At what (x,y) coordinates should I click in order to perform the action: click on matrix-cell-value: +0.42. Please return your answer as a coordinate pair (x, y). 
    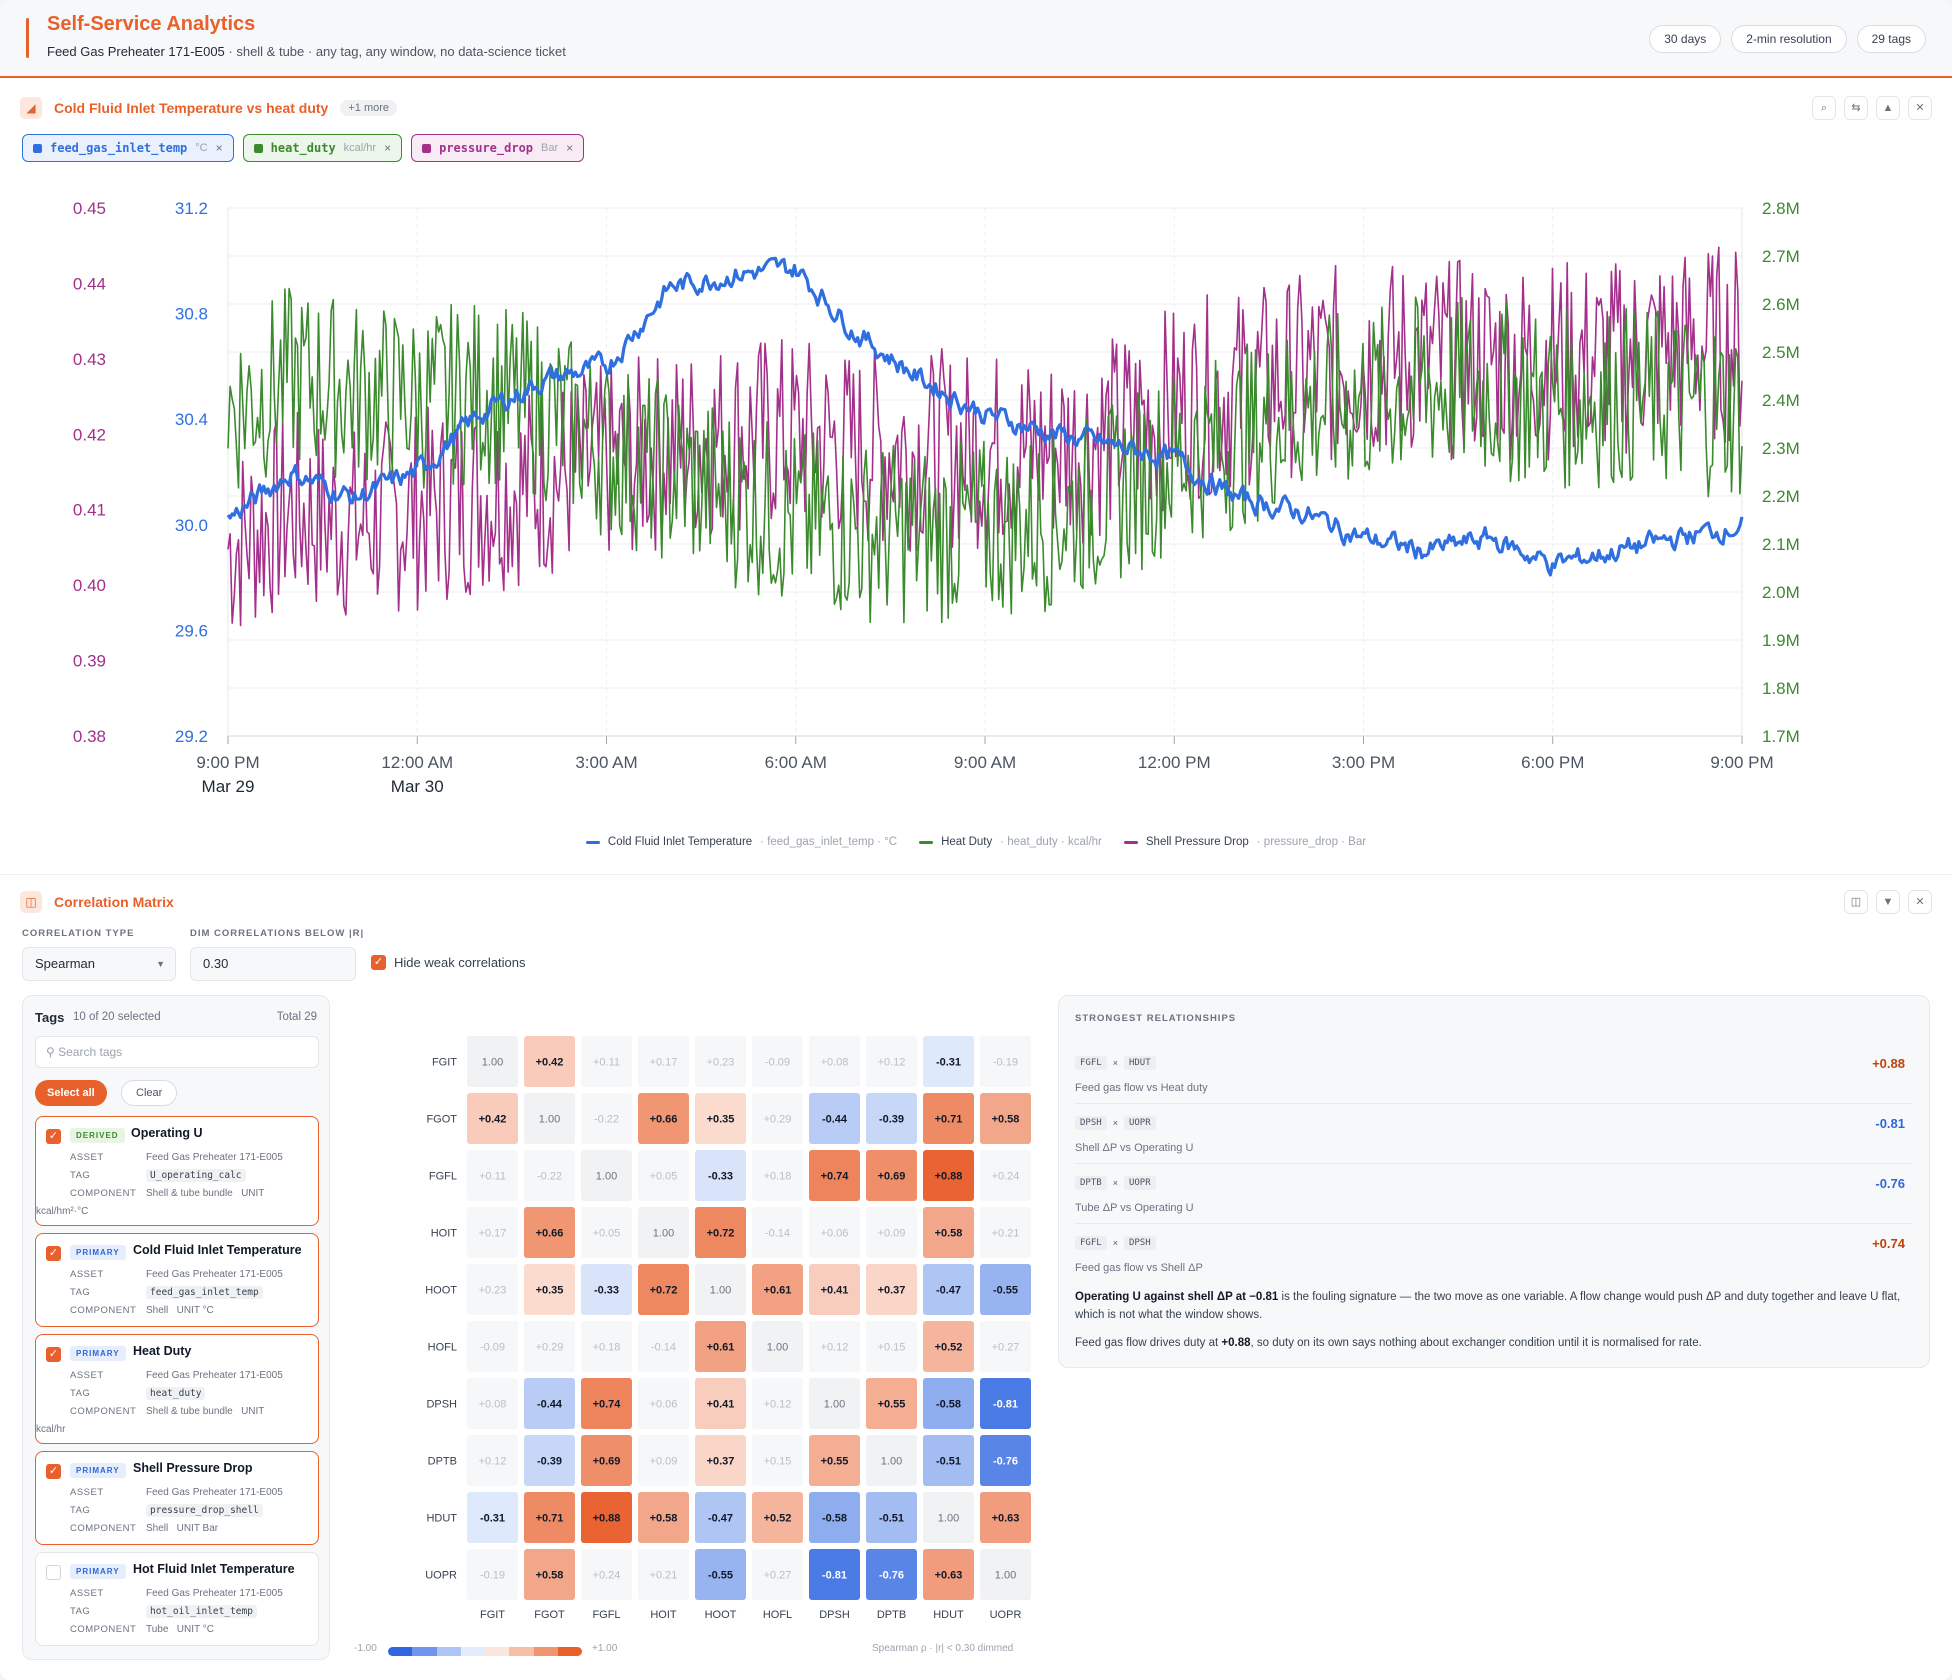
    Looking at the image, I should click on (493, 1120).